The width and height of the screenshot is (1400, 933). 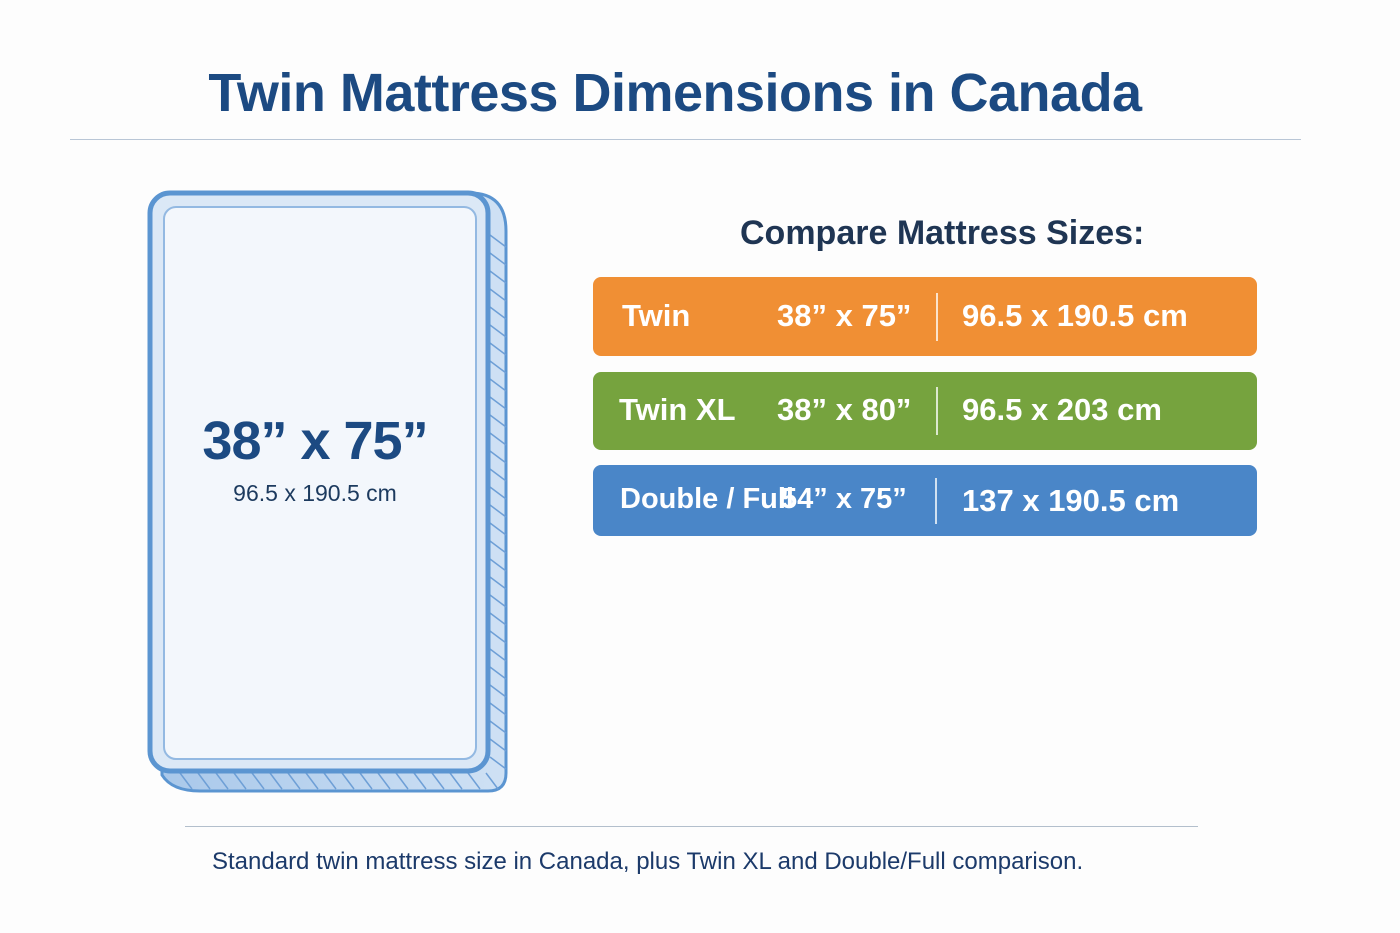 I want to click on size-row-imperial: 38” x 80”, so click(x=844, y=409).